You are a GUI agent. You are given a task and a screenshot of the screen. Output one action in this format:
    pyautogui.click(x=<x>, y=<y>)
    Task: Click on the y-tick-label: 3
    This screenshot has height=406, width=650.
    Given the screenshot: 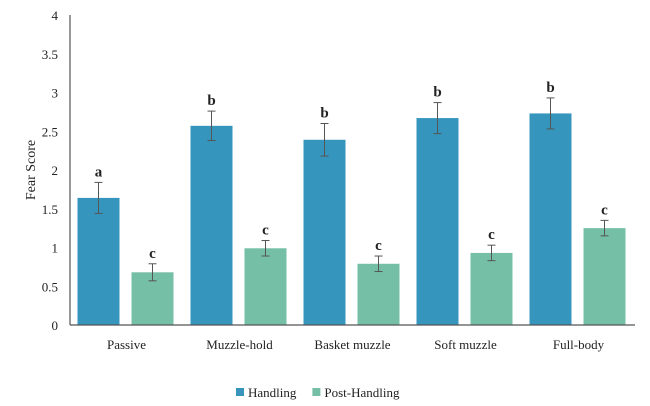 What is the action you would take?
    pyautogui.click(x=55, y=93)
    